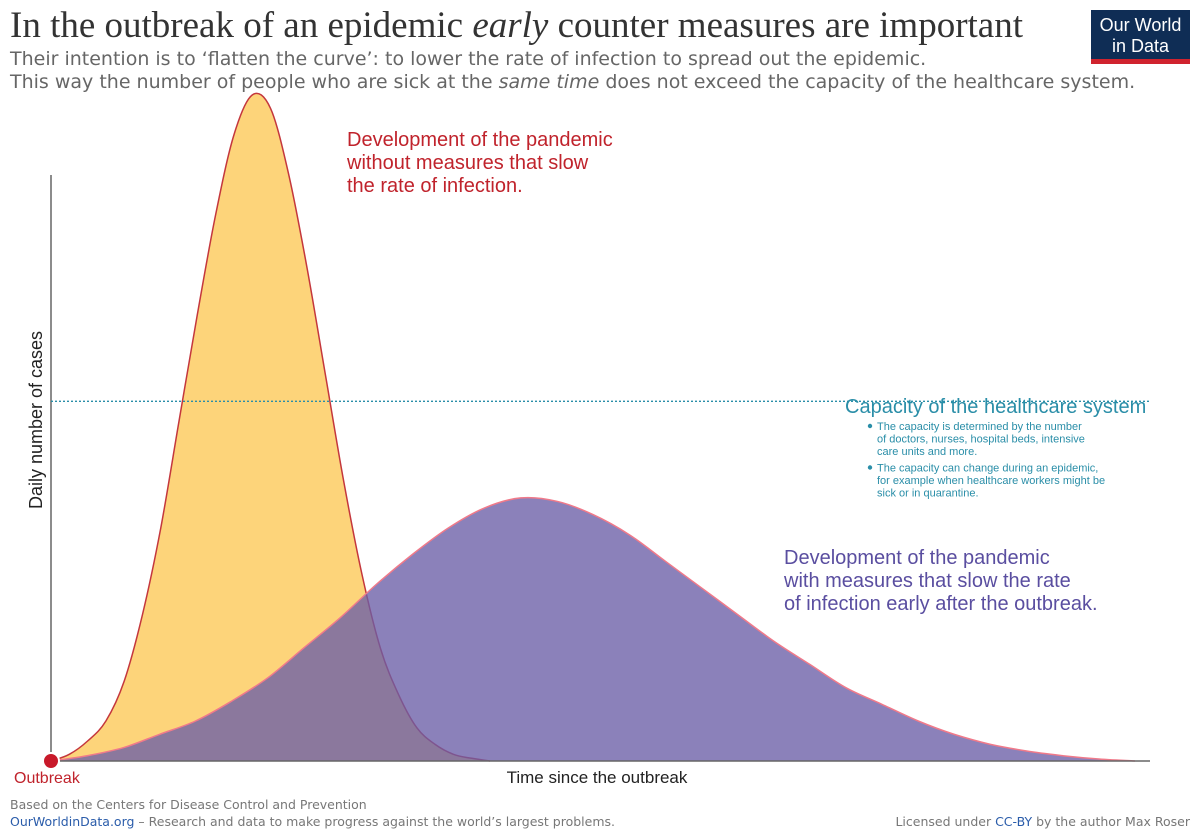  I want to click on capacity-note-line: care units and more., so click(927, 452).